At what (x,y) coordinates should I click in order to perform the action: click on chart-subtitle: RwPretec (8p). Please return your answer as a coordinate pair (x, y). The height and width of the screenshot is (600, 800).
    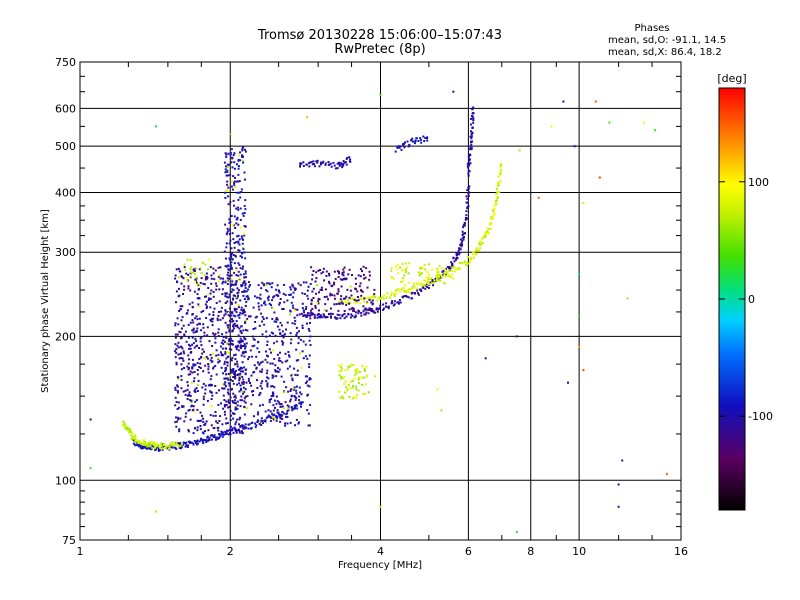
    Looking at the image, I should click on (379, 49).